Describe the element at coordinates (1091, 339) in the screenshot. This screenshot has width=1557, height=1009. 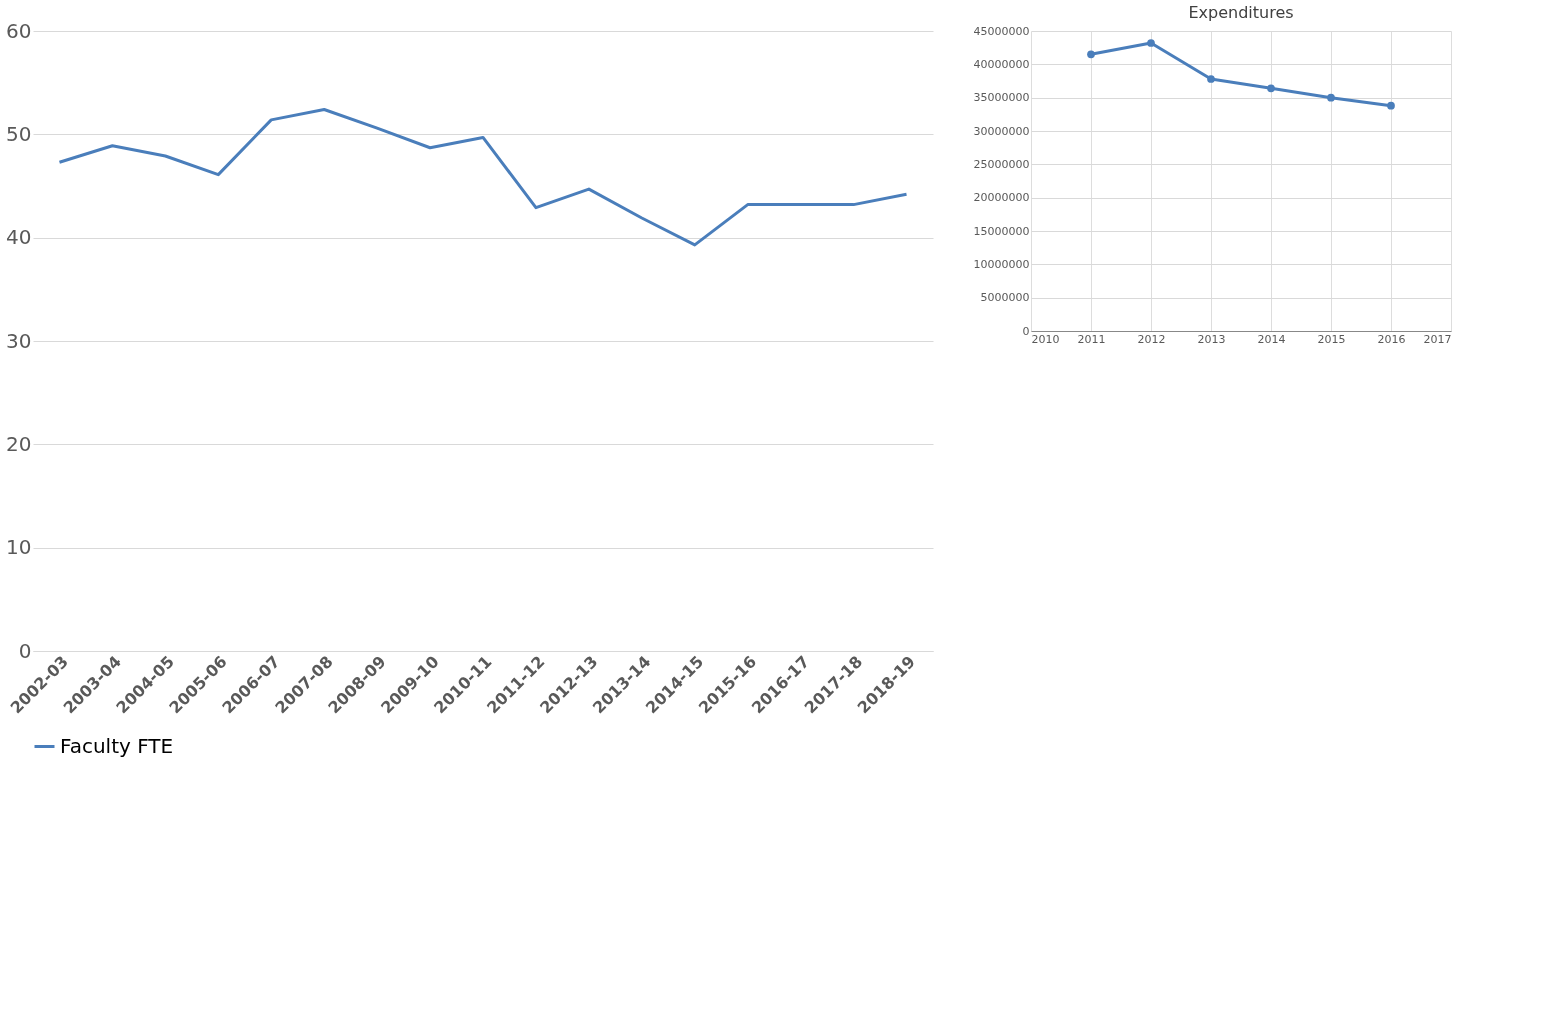
I see `x-tick-label: 2011` at that location.